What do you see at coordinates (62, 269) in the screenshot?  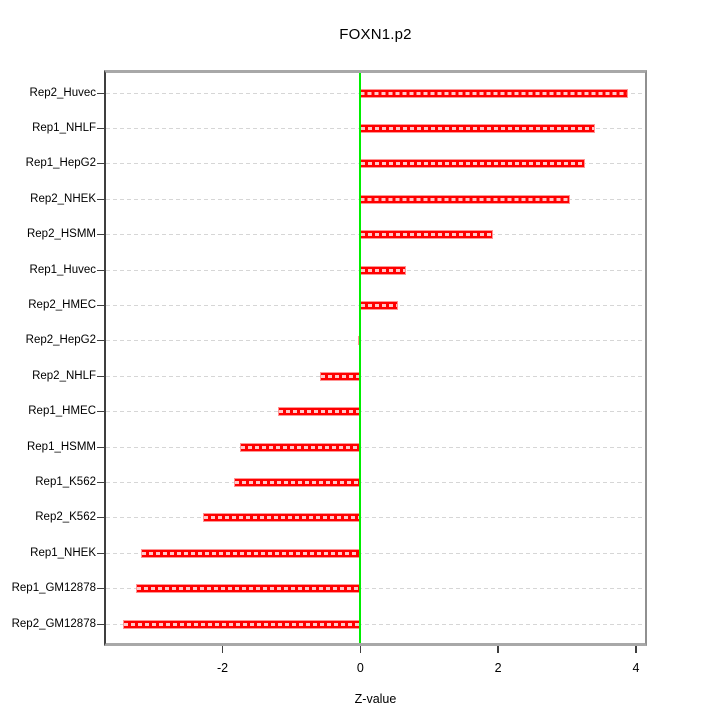 I see `category-label: Rep1_Huvec` at bounding box center [62, 269].